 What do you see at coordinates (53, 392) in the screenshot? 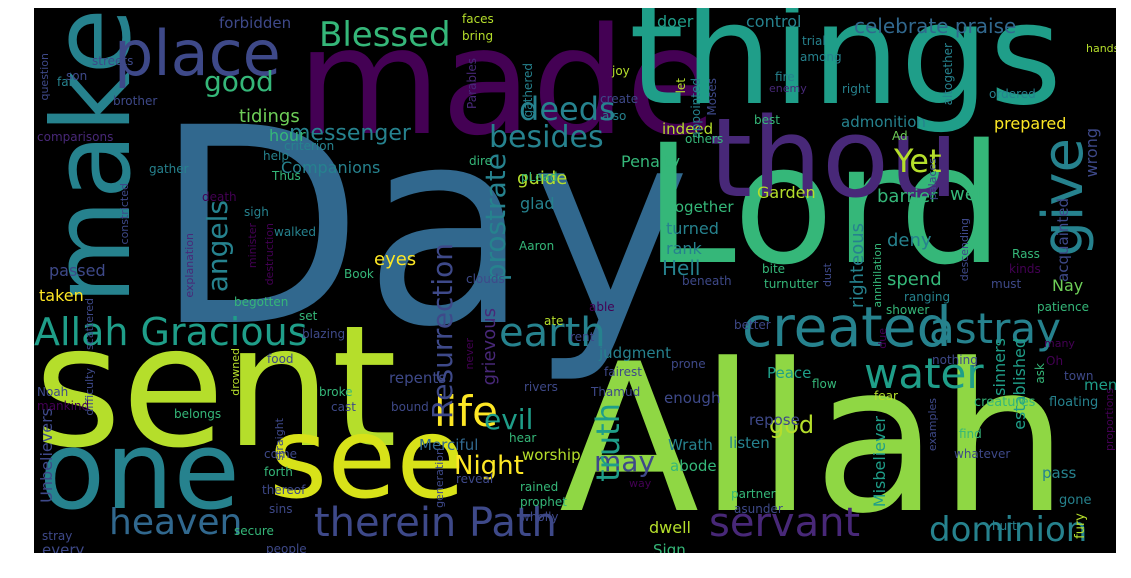
I see `cloud-word: Noah` at bounding box center [53, 392].